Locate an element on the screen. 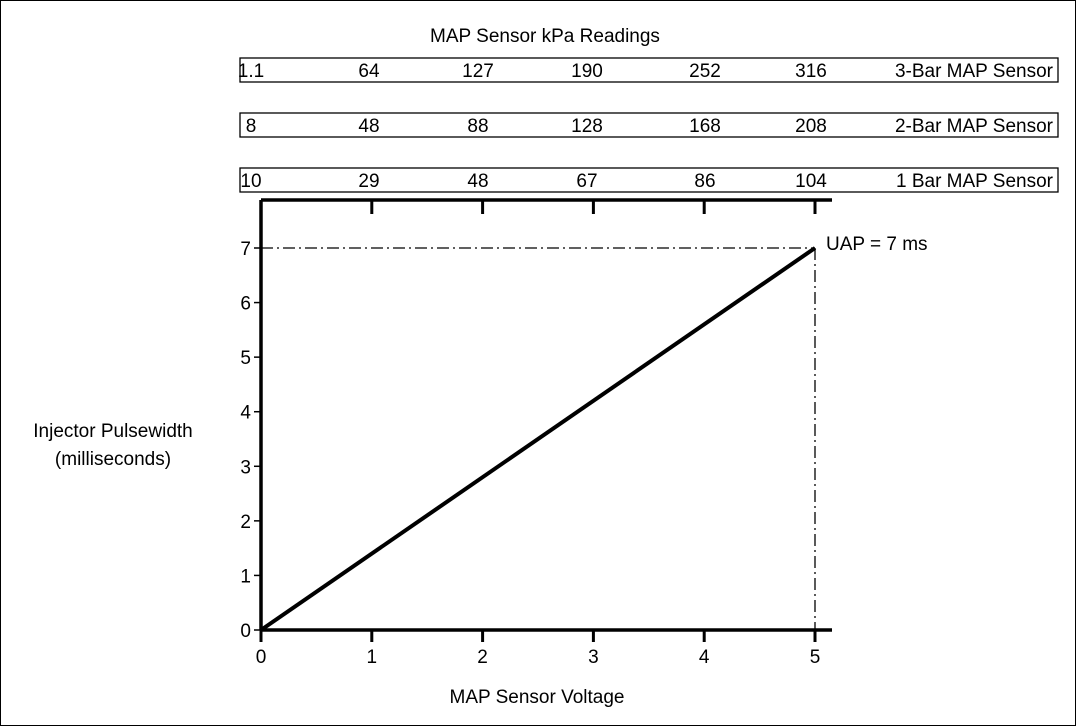 The image size is (1076, 726). sensor-row-value: 316 is located at coordinates (811, 71).